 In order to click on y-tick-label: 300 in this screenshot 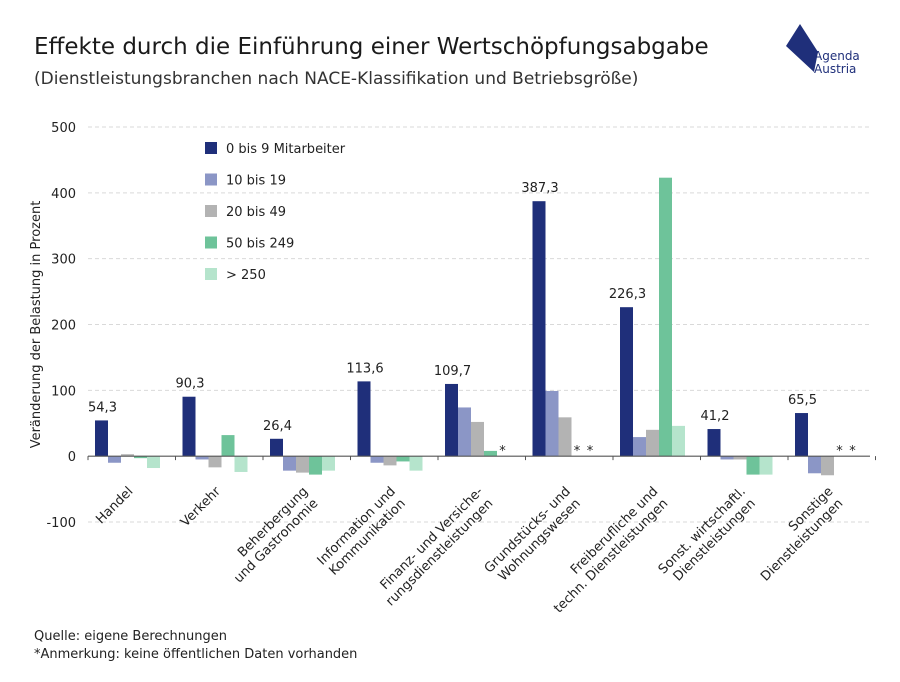, I will do `click(63, 260)`.